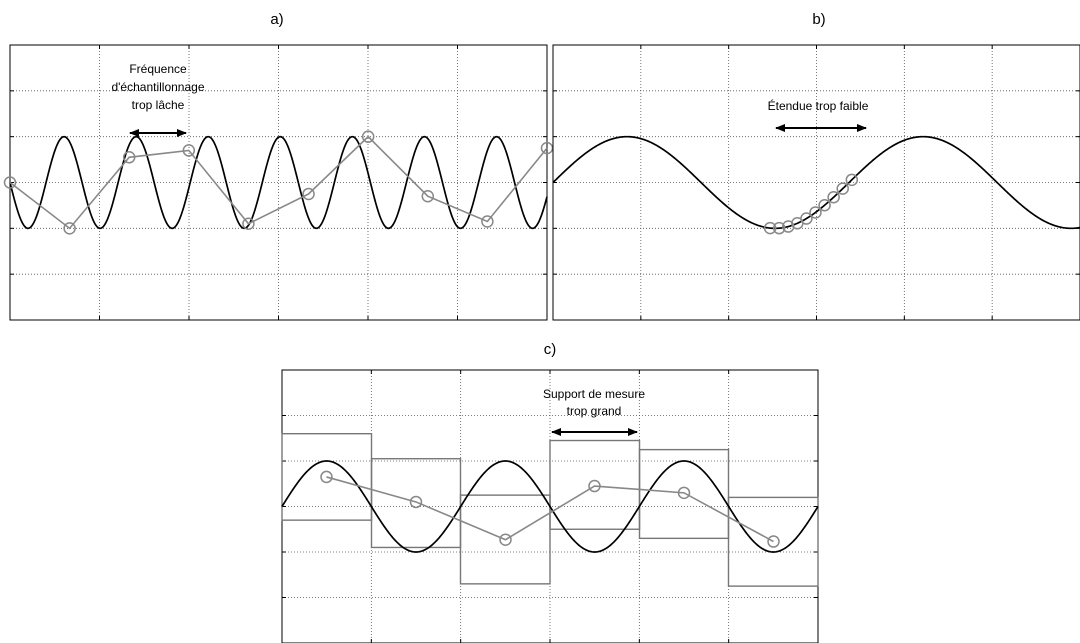 The image size is (1080, 643). I want to click on plot-b-signal-curve, so click(816, 182).